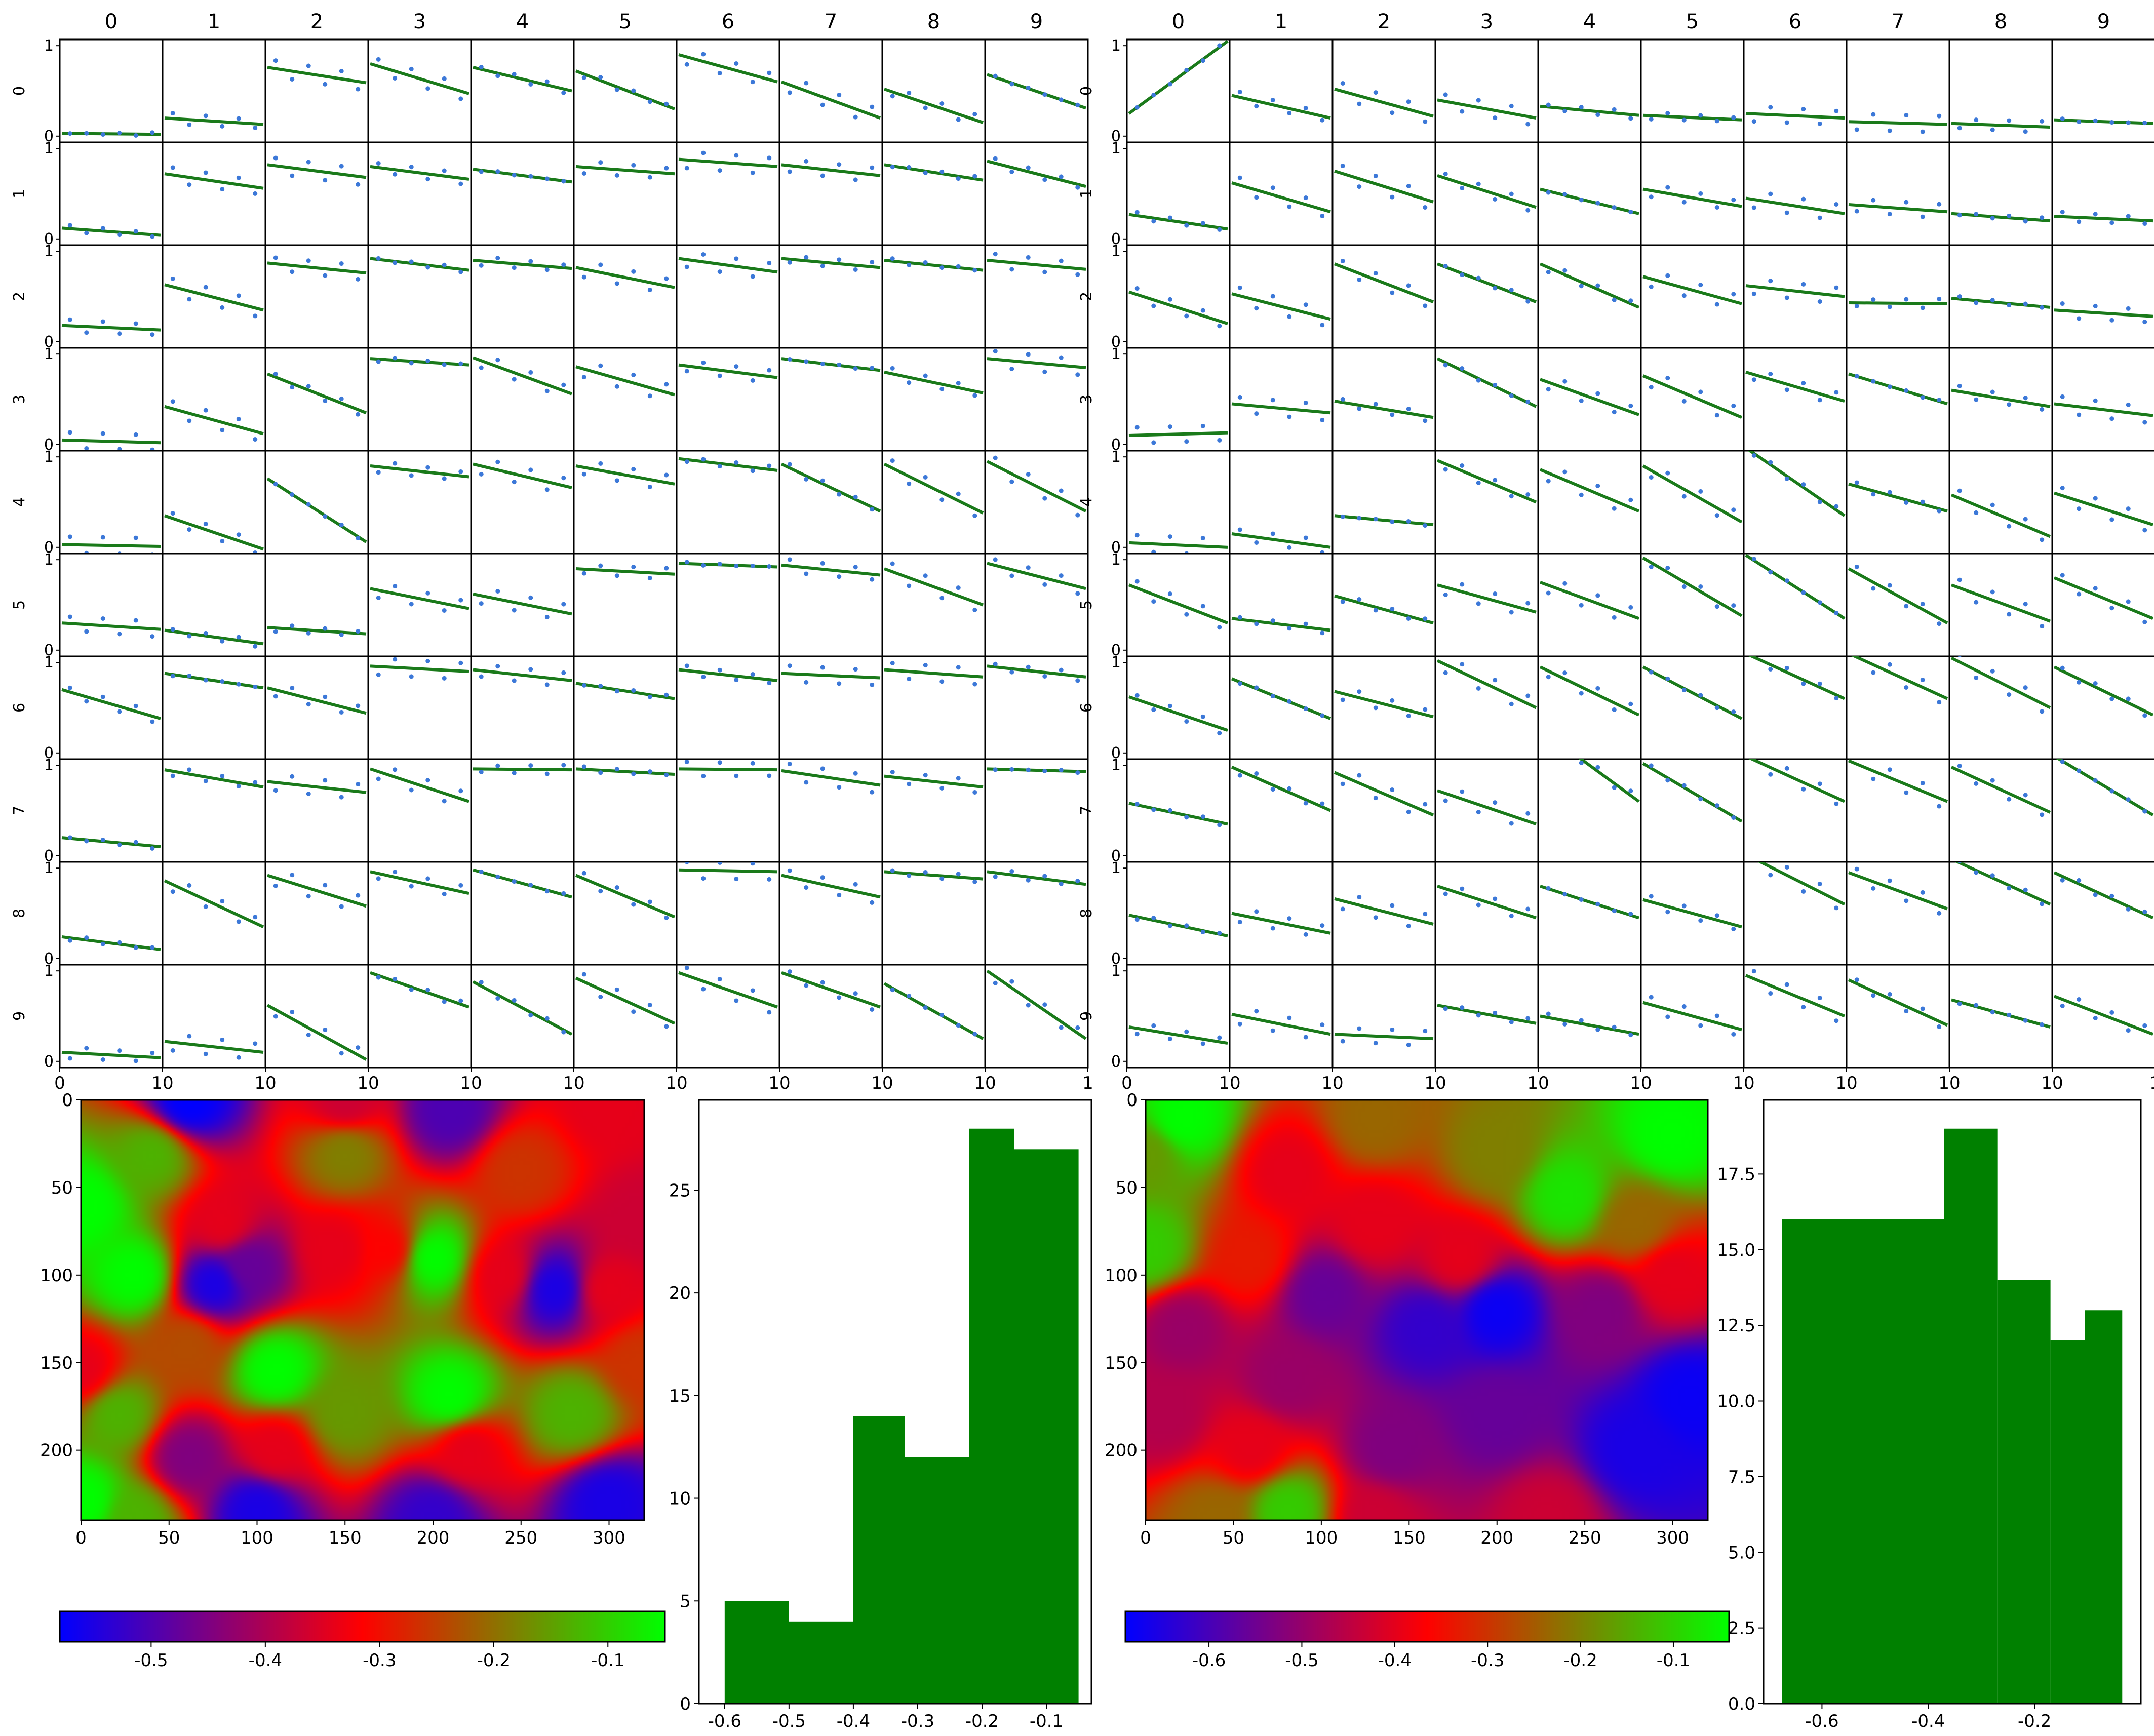 The width and height of the screenshot is (2154, 1736). I want to click on ytick-label: 15.0, so click(1736, 1250).